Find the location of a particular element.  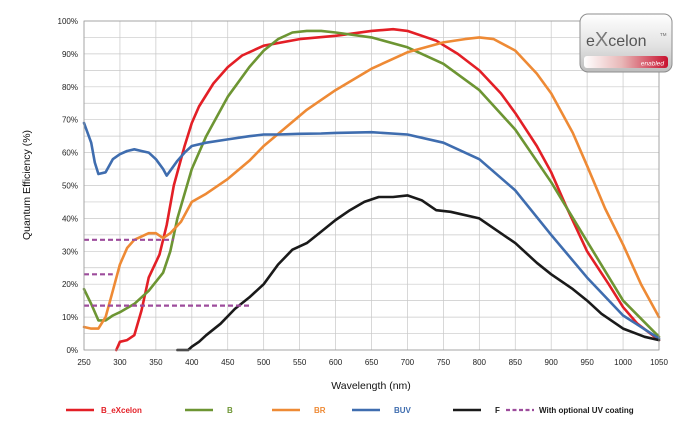

y-tick-label: 70% is located at coordinates (70, 120).